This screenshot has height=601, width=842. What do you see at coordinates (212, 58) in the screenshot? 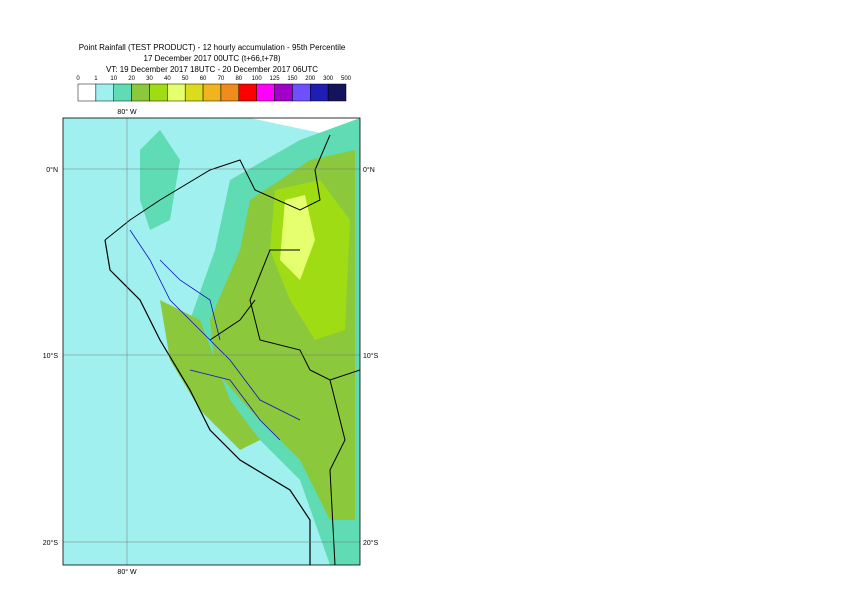
I see `run-time: 17 December 2017 00UTC (t+66,t+78)` at bounding box center [212, 58].